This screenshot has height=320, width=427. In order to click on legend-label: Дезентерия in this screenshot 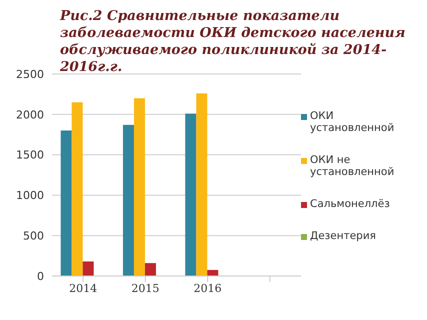, I will do `click(343, 236)`.